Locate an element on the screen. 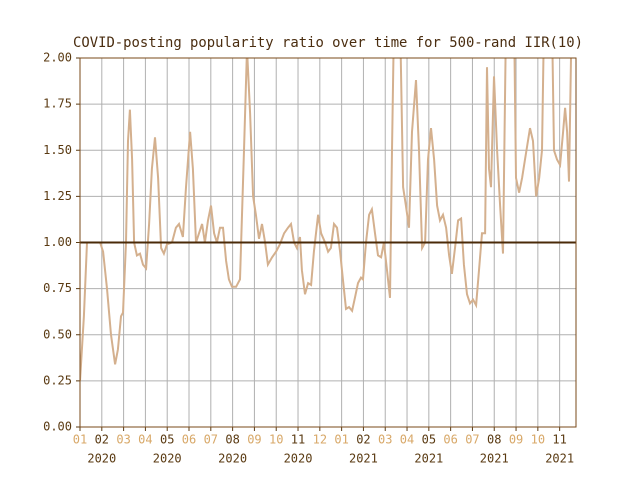 Image resolution: width=640 pixels, height=480 pixels. y-tick-label: 1.00 is located at coordinates (57, 242).